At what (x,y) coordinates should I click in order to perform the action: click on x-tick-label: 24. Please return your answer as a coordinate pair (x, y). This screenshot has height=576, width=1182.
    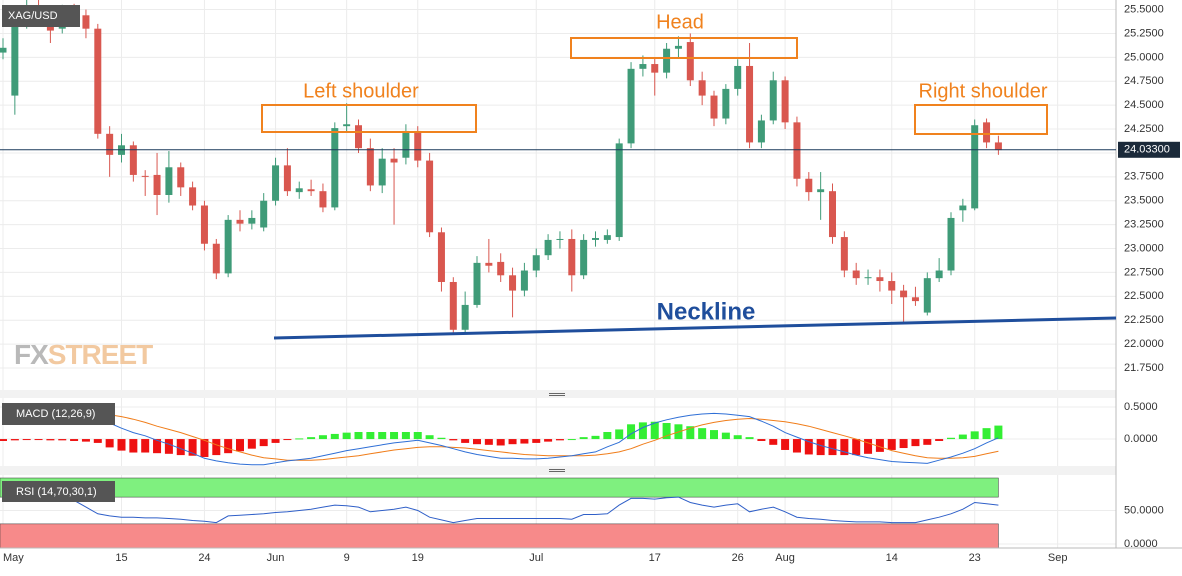
    Looking at the image, I should click on (204, 558).